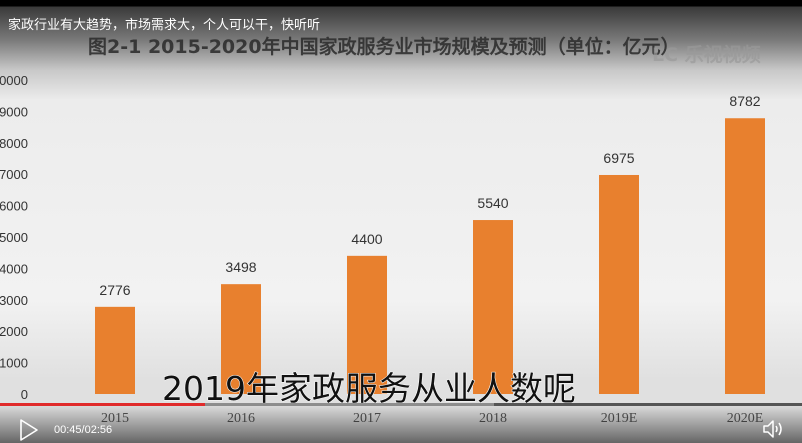  Describe the element at coordinates (241, 339) in the screenshot. I see `bar-2016` at that location.